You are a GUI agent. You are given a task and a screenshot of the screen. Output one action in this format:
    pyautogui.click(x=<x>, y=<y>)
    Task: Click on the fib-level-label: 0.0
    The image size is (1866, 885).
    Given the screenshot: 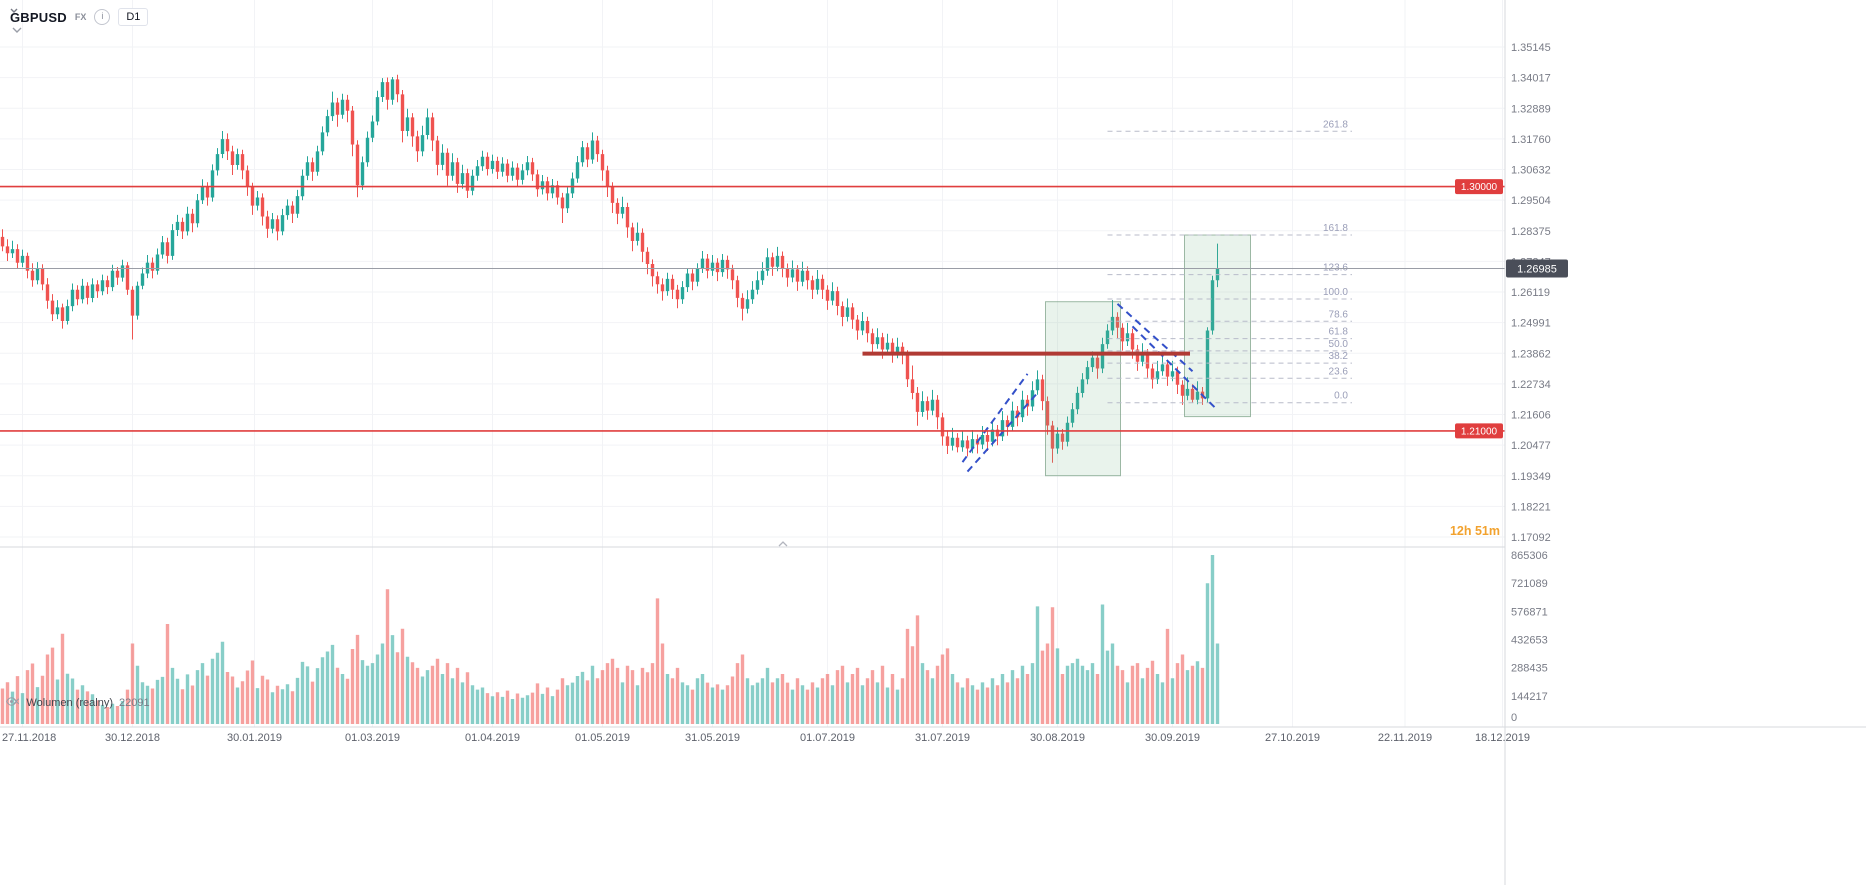 What is the action you would take?
    pyautogui.click(x=1341, y=396)
    